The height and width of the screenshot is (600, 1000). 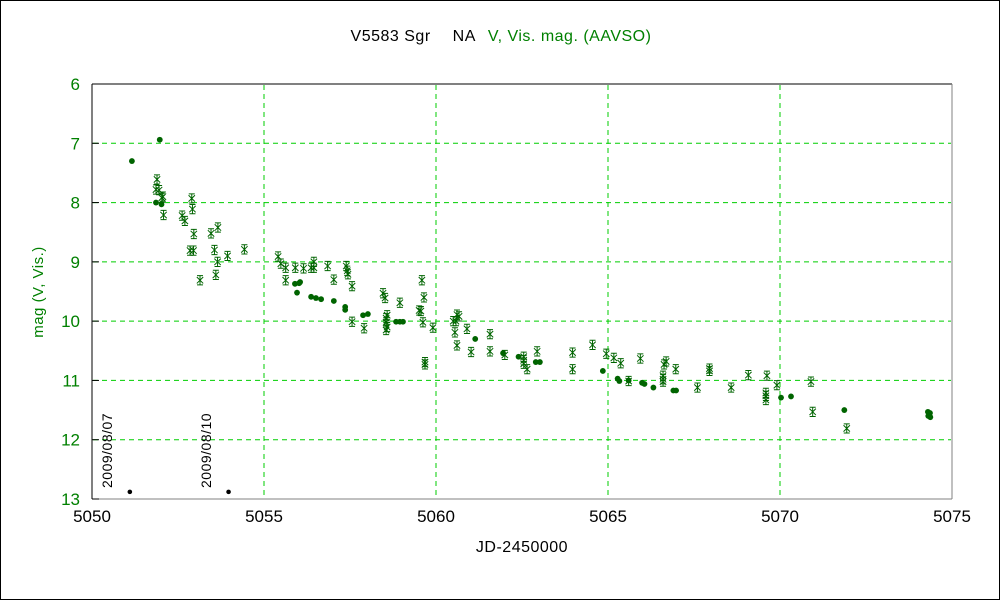 I want to click on annotation-date: 2009/08/10, so click(x=205, y=450).